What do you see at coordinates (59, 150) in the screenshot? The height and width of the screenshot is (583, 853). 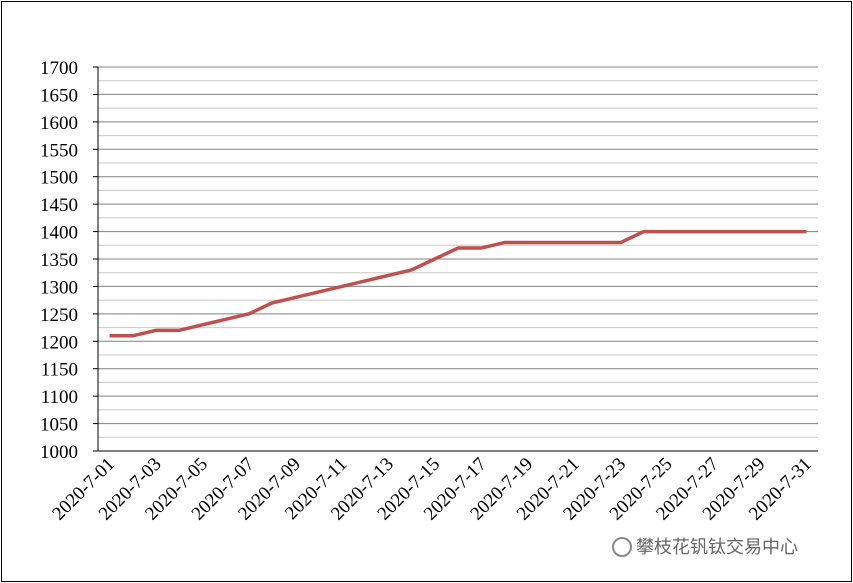 I see `y-tick-label: 1550` at bounding box center [59, 150].